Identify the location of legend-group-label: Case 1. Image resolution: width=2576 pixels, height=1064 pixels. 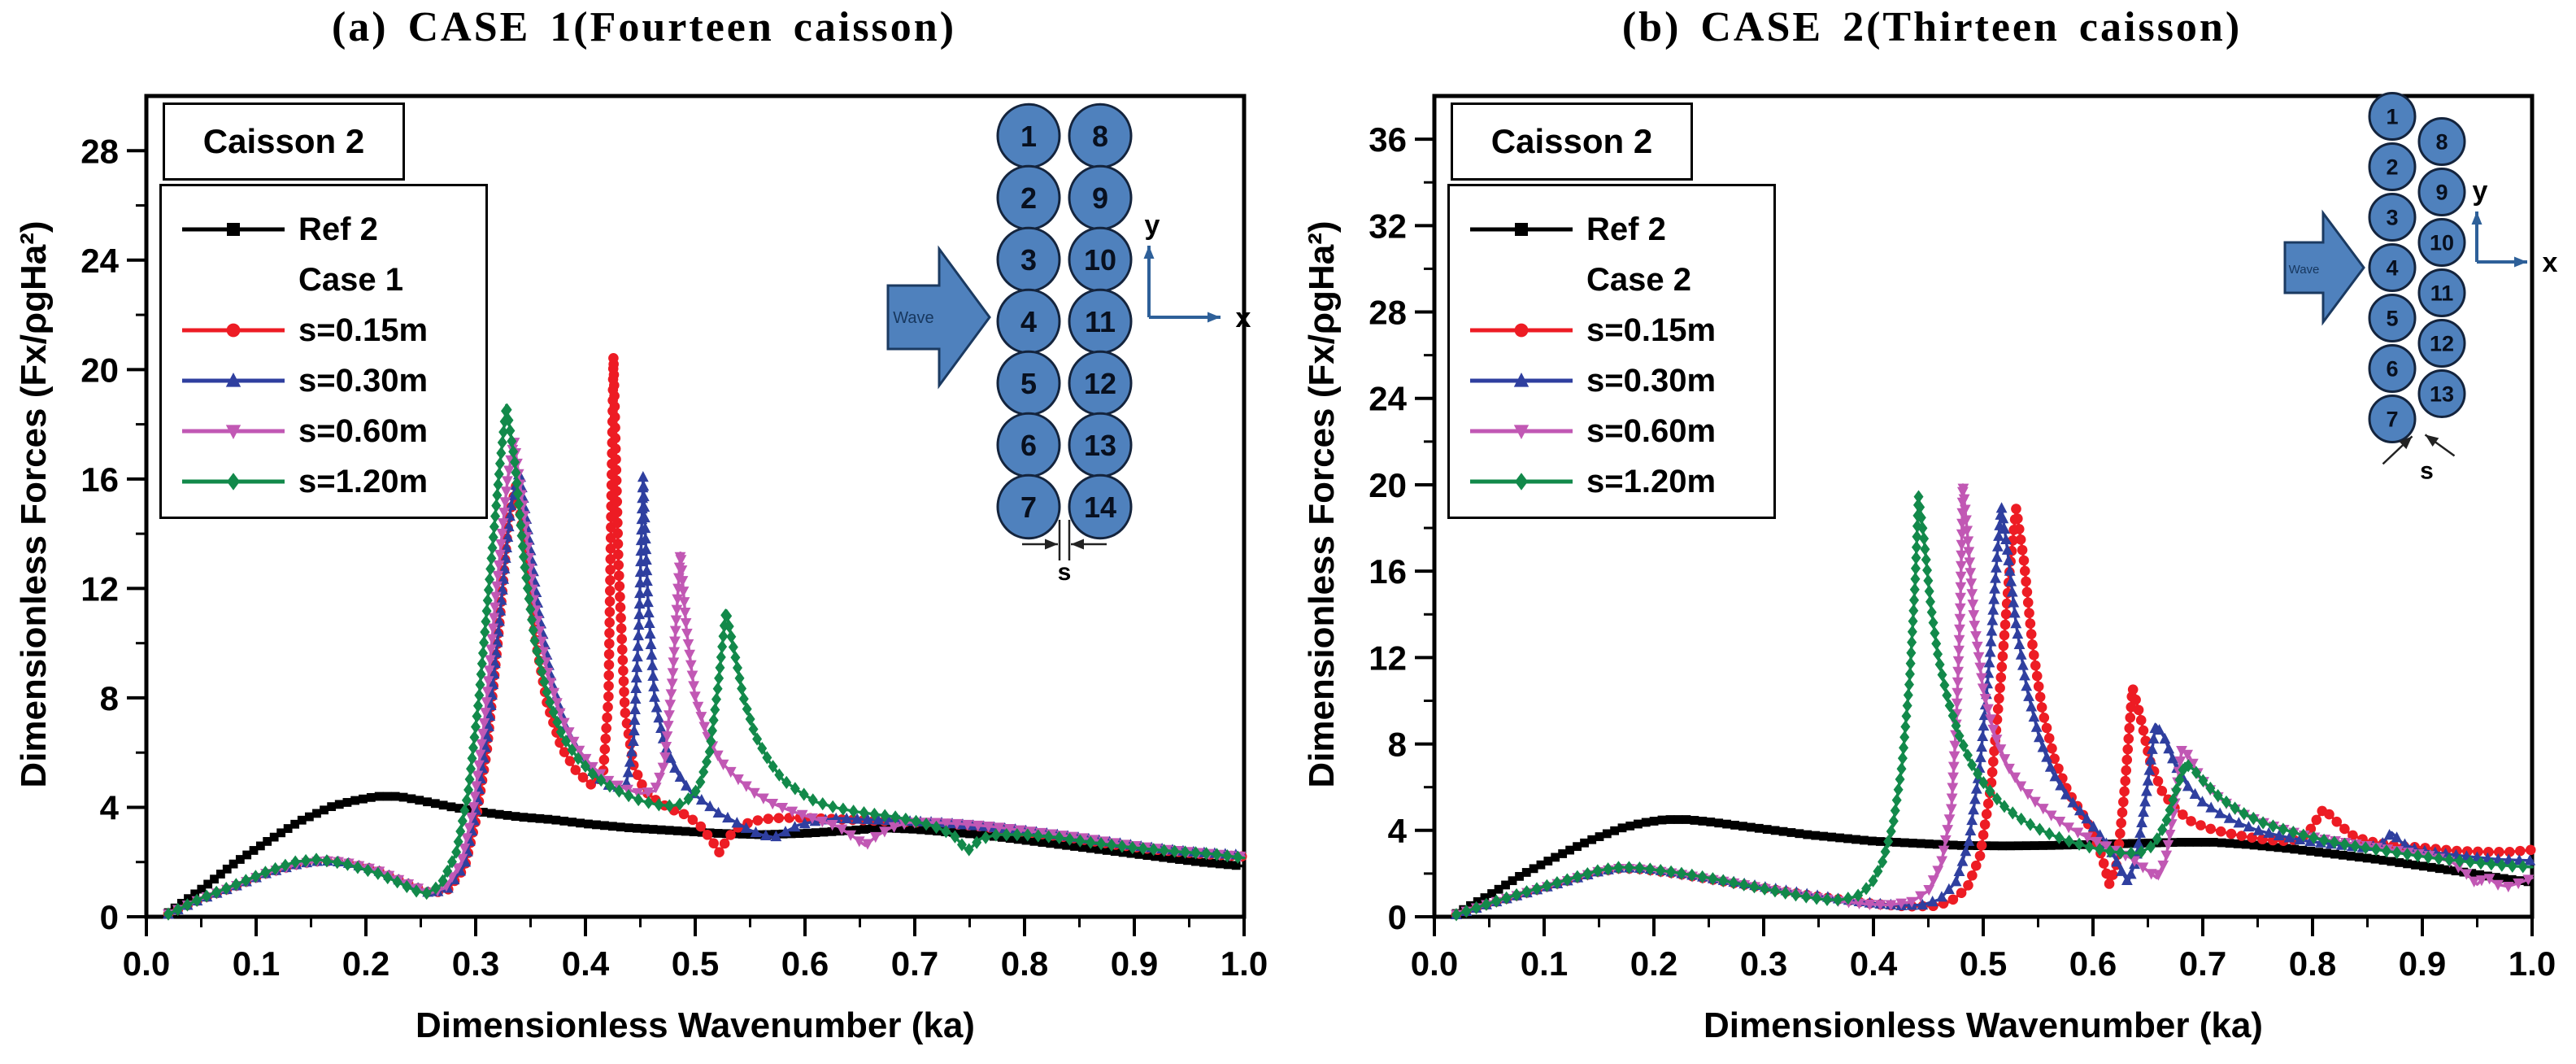
(324, 280).